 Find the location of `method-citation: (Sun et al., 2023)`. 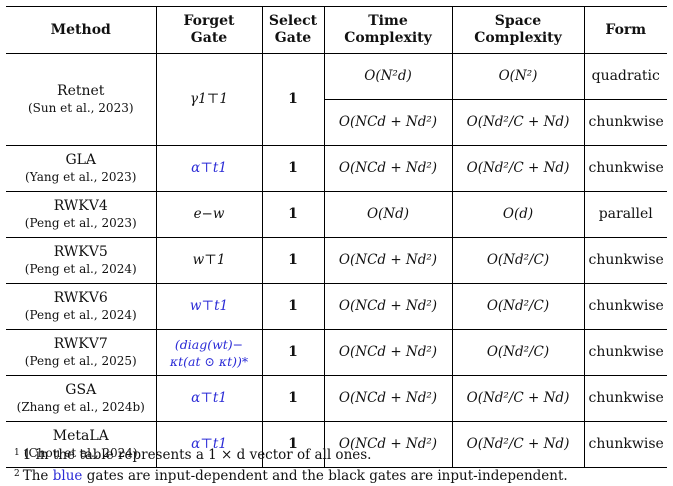

method-citation: (Sun et al., 2023) is located at coordinates (80, 107).